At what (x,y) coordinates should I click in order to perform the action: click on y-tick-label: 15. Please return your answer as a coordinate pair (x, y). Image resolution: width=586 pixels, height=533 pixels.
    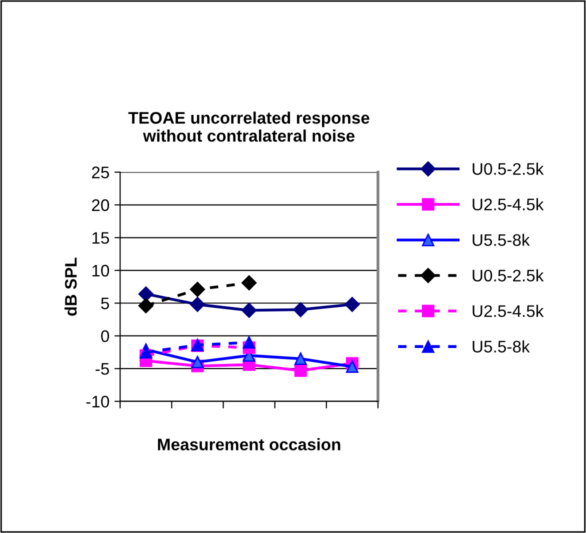
    Looking at the image, I should click on (101, 238).